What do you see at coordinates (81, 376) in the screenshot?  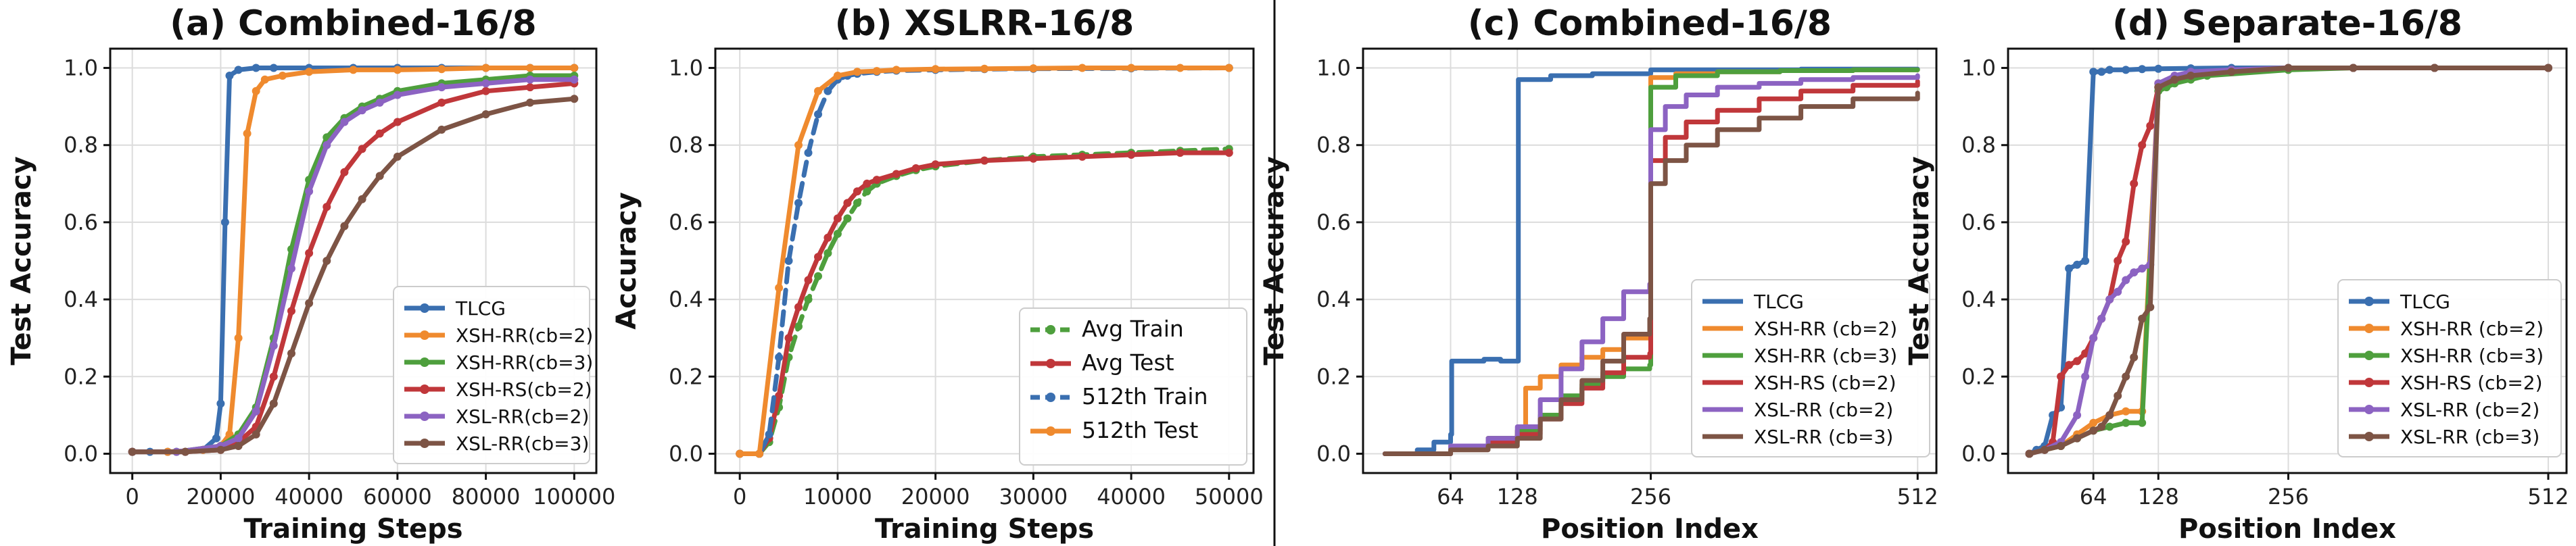 I see `y-tick-label: 0.2` at bounding box center [81, 376].